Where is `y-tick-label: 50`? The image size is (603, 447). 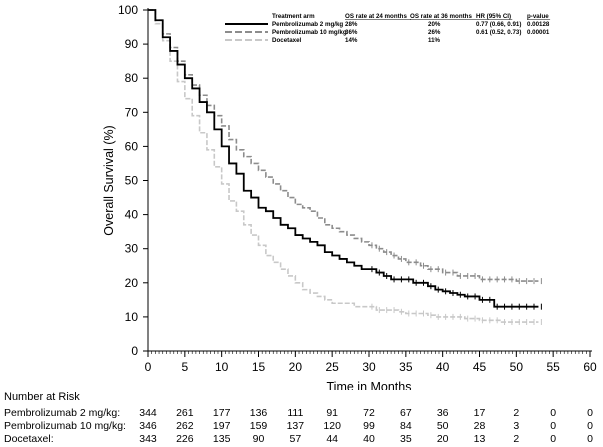
y-tick-label: 50 is located at coordinates (132, 181).